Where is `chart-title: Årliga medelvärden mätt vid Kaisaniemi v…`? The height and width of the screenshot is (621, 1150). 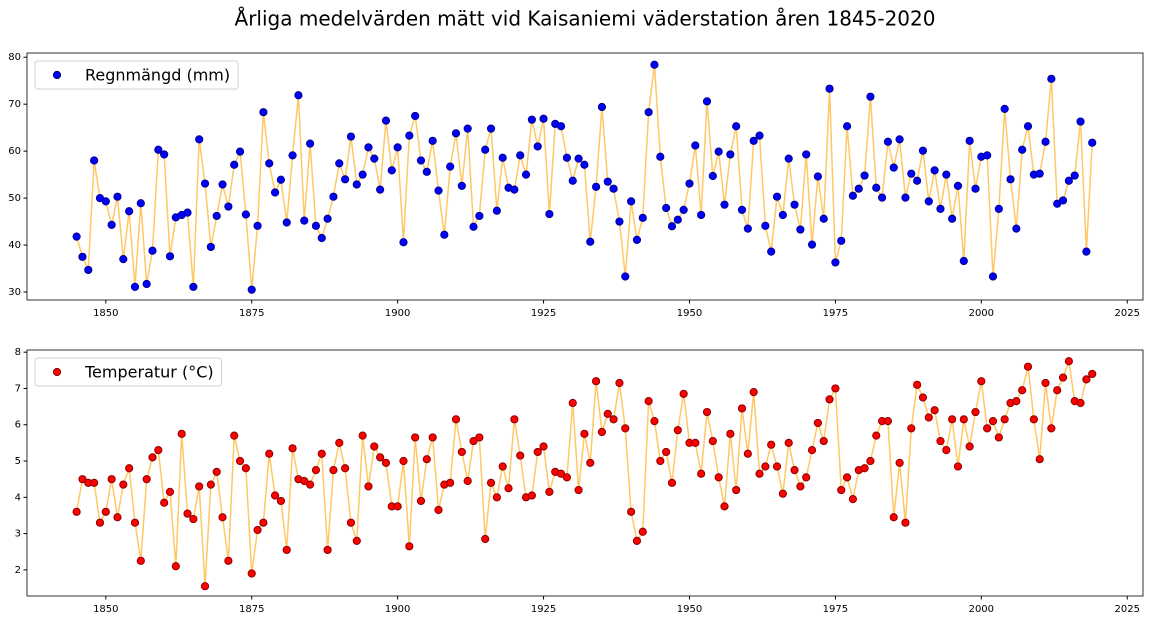 chart-title: Årliga medelvärden mätt vid Kaisaniemi v… is located at coordinates (585, 19).